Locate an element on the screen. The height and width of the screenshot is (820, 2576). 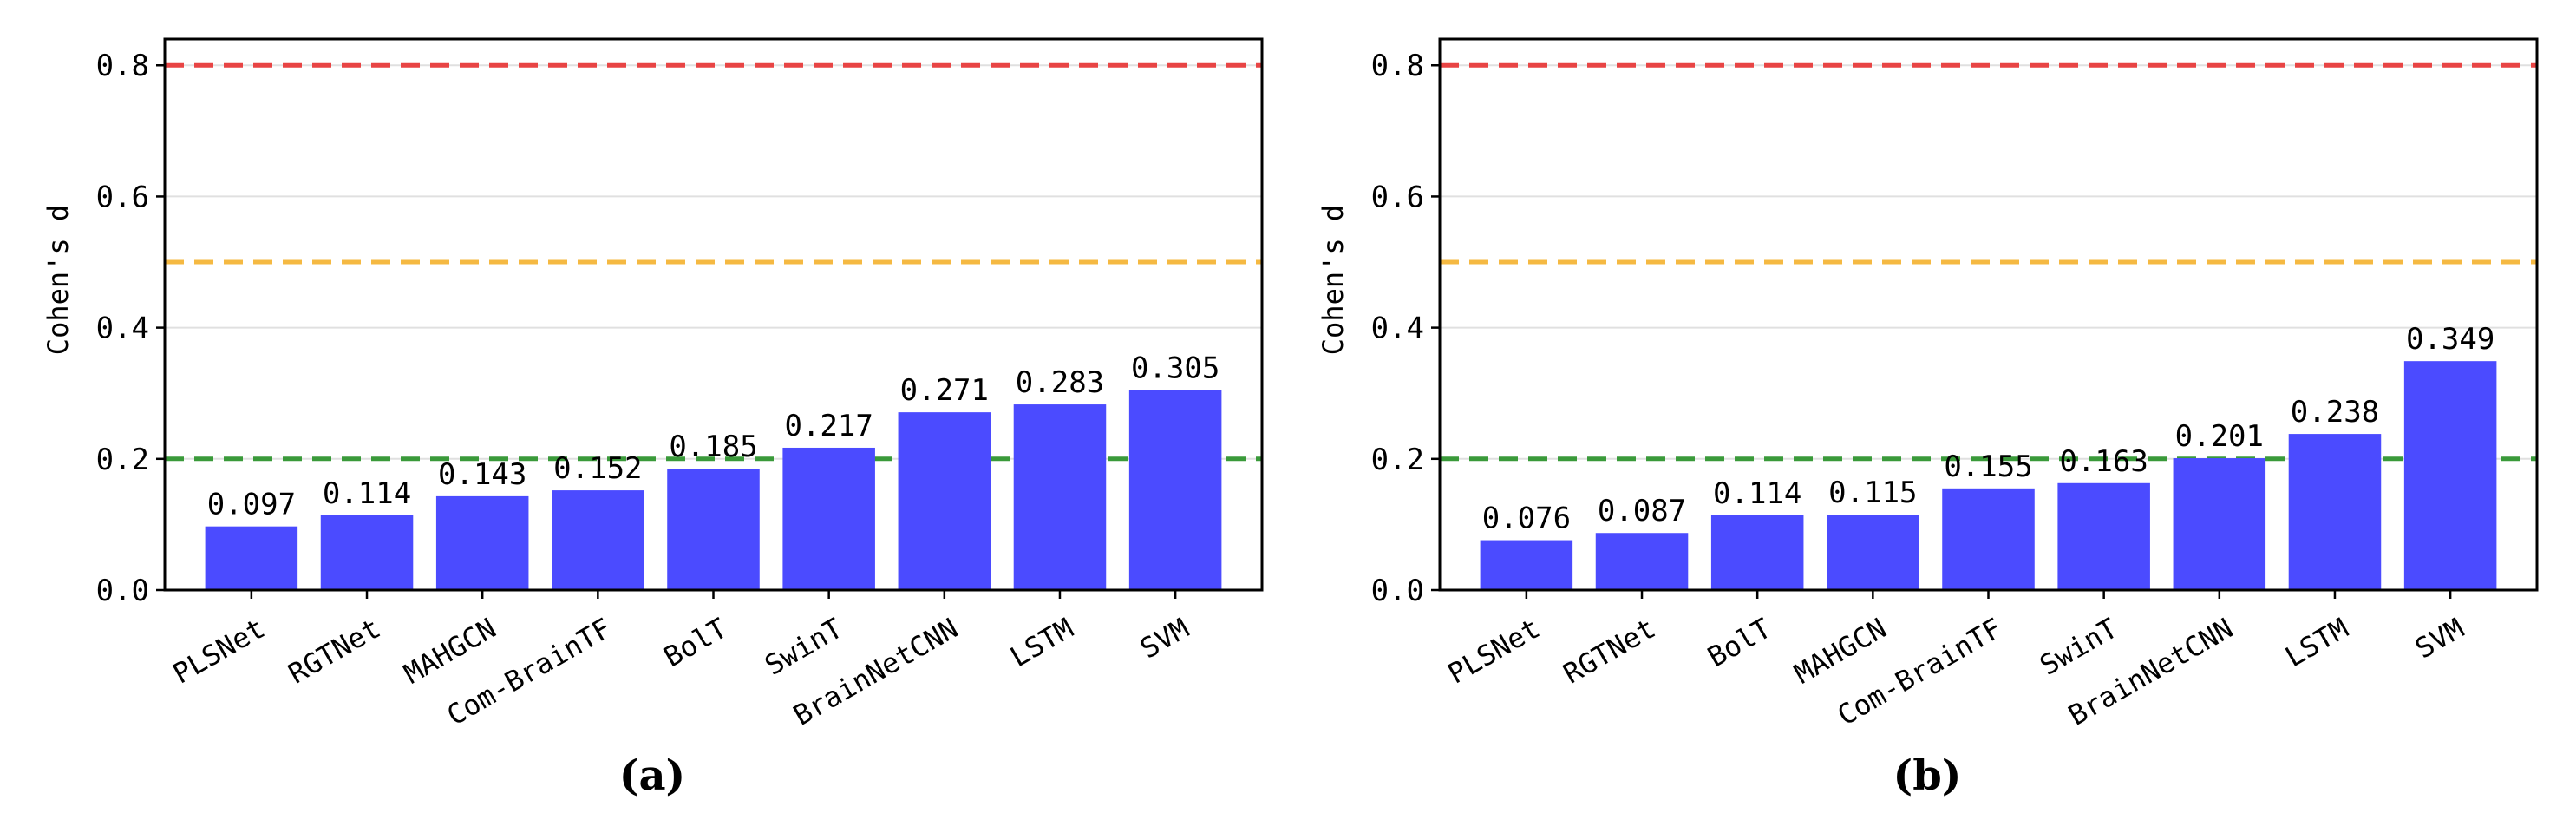
panel-label: (b) is located at coordinates (1927, 775).